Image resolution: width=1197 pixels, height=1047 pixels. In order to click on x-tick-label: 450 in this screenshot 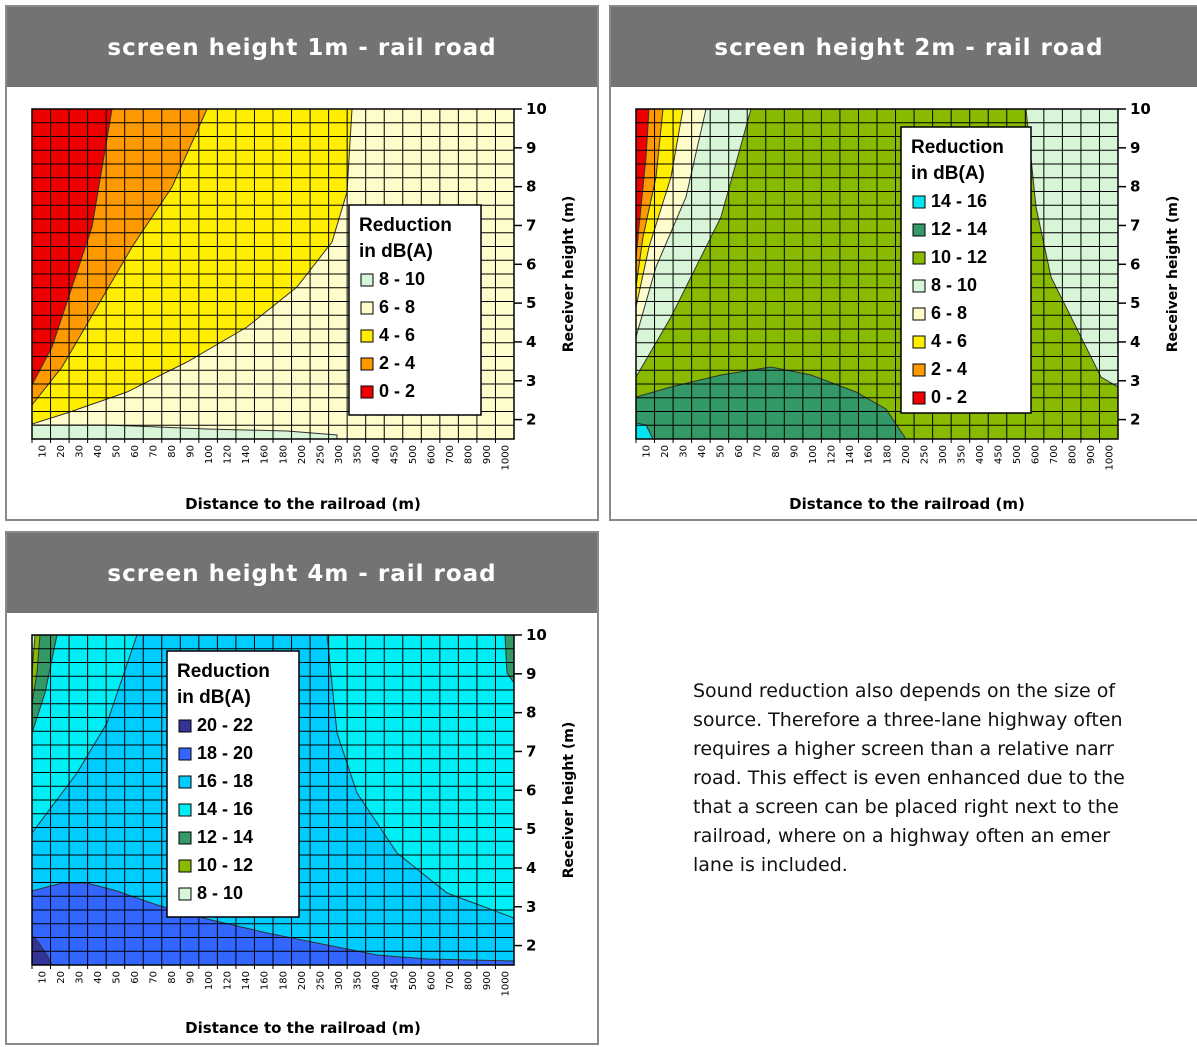, I will do `click(395, 980)`.